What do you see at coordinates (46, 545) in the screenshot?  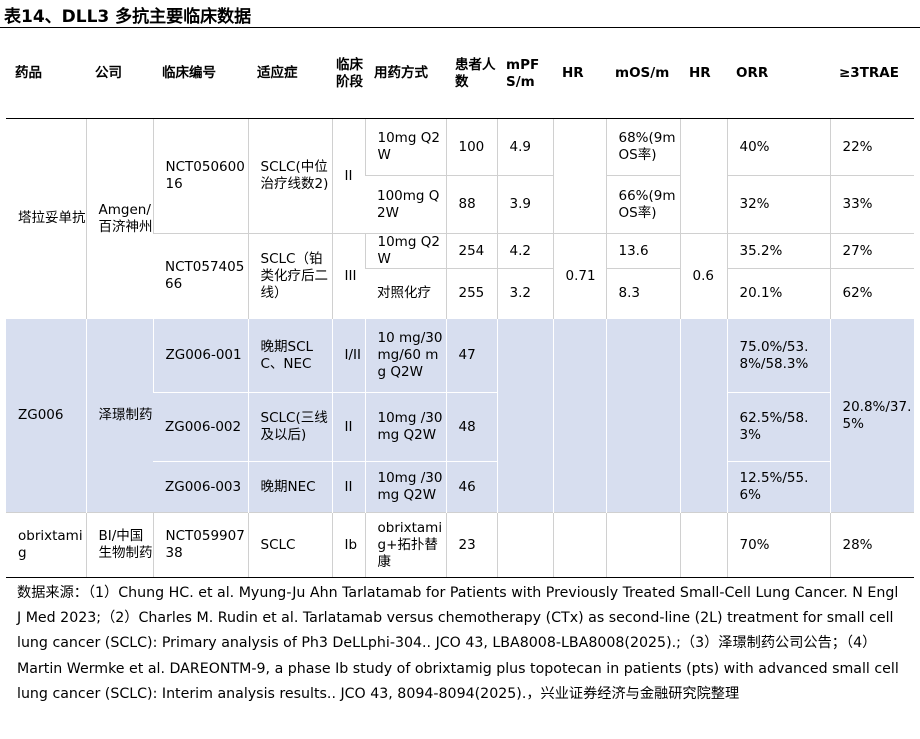 I see `drug-cell: obrixtamig` at bounding box center [46, 545].